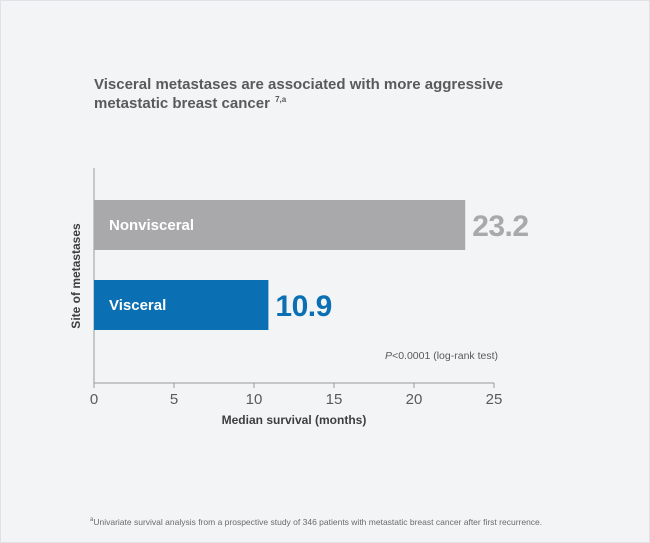 The width and height of the screenshot is (650, 543). Describe the element at coordinates (182, 103) in the screenshot. I see `chart-title-line2: metastatic breast cancer` at that location.